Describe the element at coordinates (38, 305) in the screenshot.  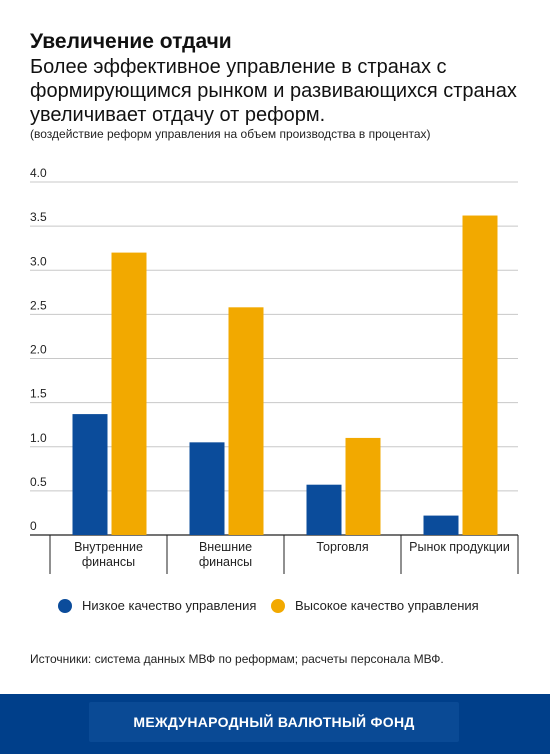
I see `y-tick-label: 2.5` at that location.